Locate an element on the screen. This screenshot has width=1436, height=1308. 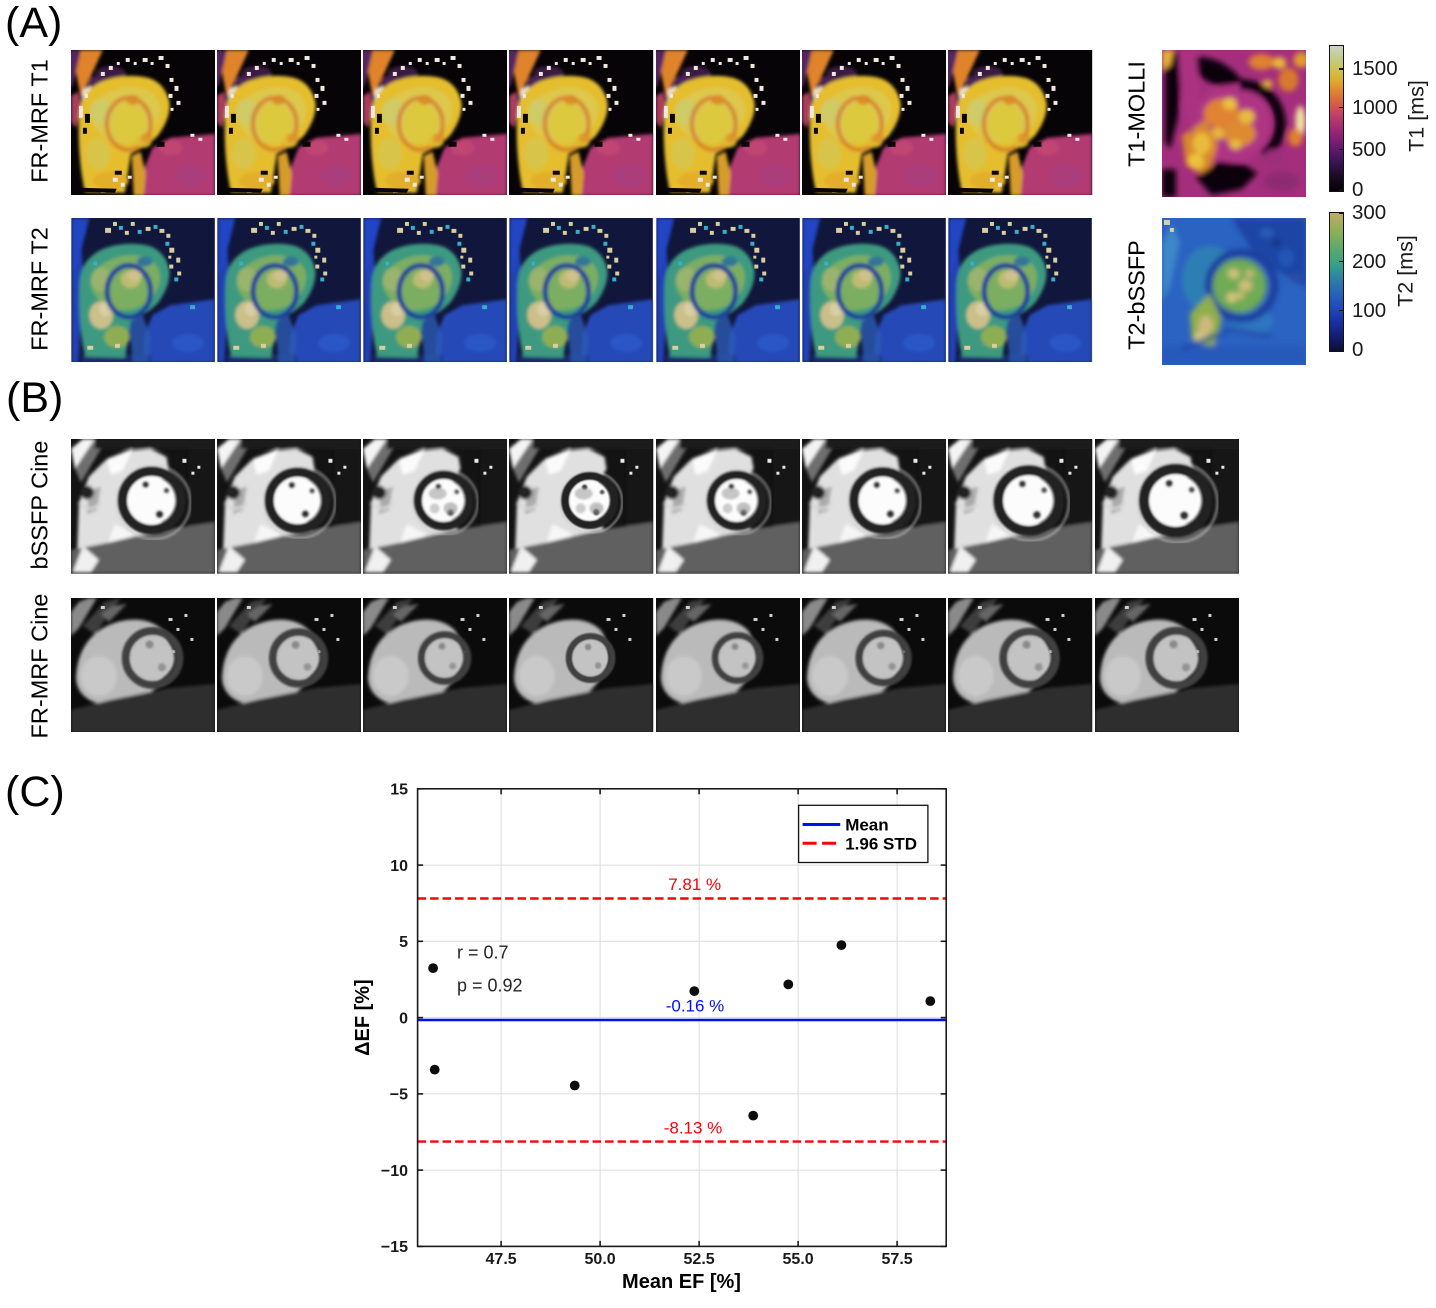
svg-text: 0 is located at coordinates (403, 1018).